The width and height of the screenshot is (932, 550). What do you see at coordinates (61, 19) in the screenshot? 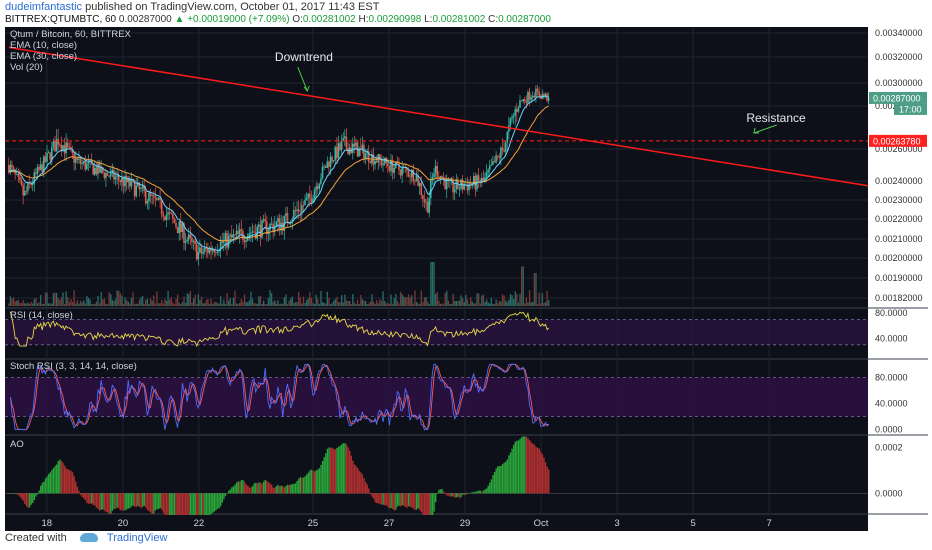
I see `symbol-label: BITTREX:QTUMBTC, 60` at bounding box center [61, 19].